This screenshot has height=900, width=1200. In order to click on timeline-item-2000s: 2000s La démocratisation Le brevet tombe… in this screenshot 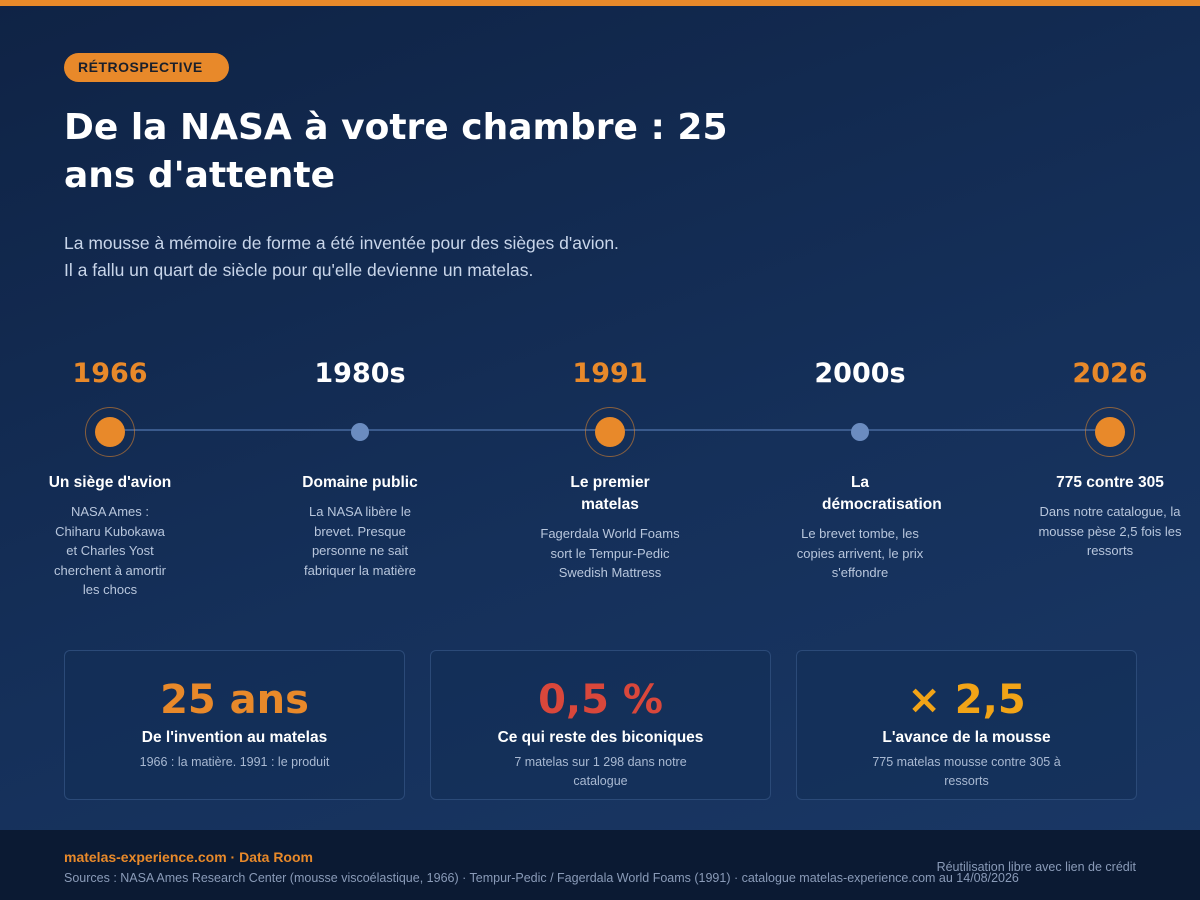, I will do `click(860, 461)`.